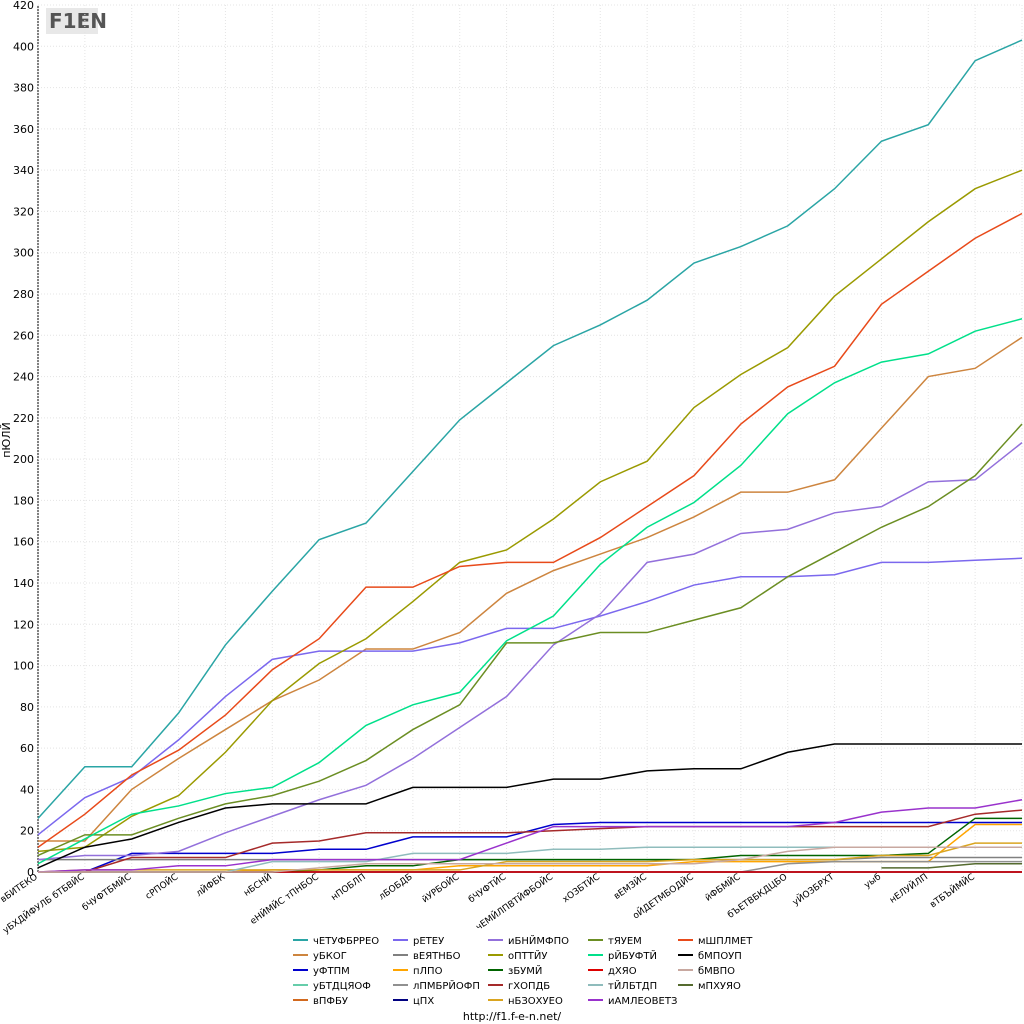  What do you see at coordinates (514, 902) in the screenshot?
I see `x-tick-label: чЕМЙЛПВТЙФБОЙС` at bounding box center [514, 902].